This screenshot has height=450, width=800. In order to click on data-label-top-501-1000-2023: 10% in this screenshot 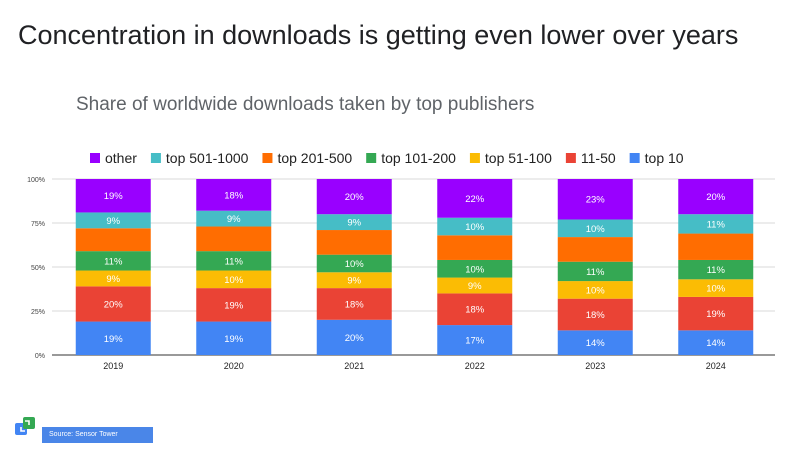, I will do `click(596, 229)`.